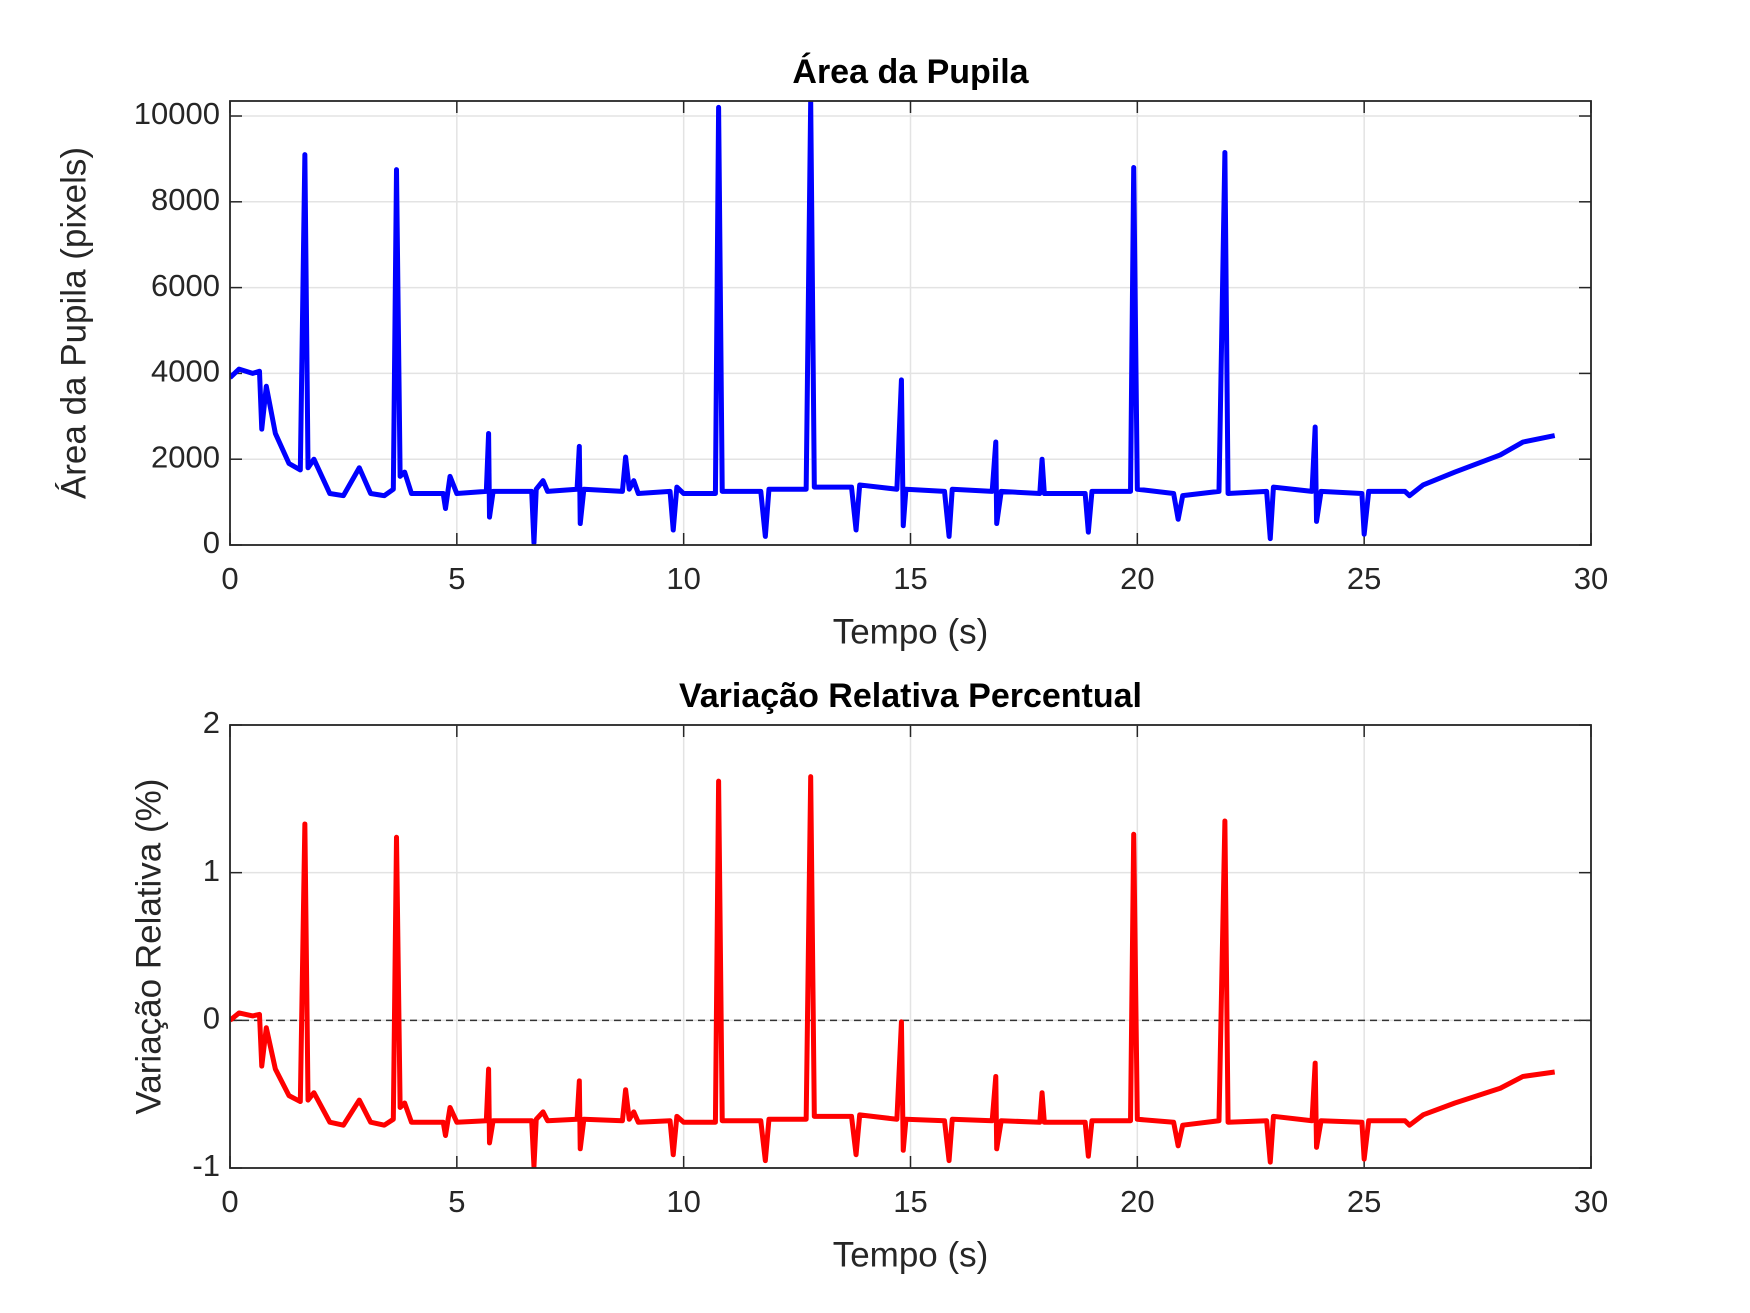 The height and width of the screenshot is (1313, 1750). I want to click on y-tick-label: 6000, so click(185, 285).